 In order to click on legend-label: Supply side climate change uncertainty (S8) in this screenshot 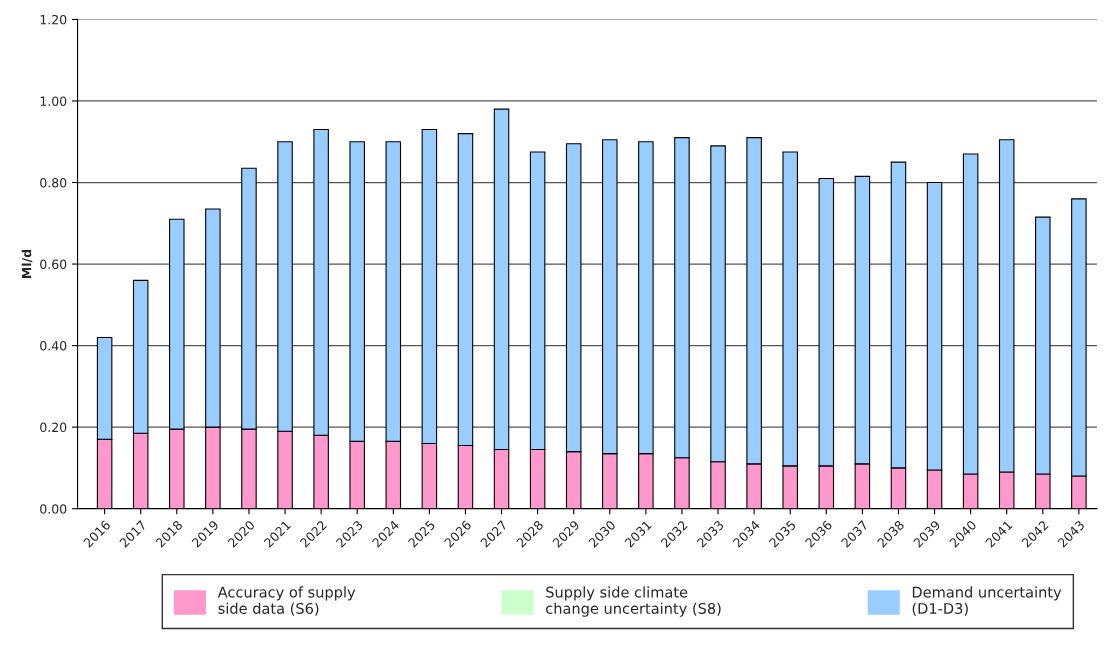, I will do `click(633, 601)`.